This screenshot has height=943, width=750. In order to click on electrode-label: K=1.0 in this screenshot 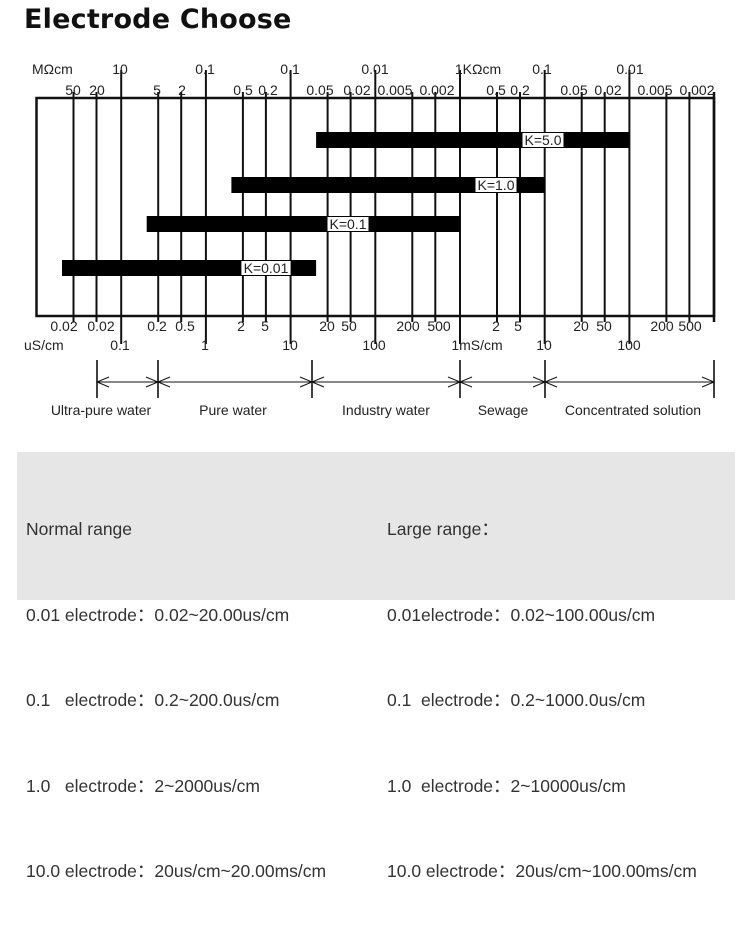, I will do `click(496, 185)`.